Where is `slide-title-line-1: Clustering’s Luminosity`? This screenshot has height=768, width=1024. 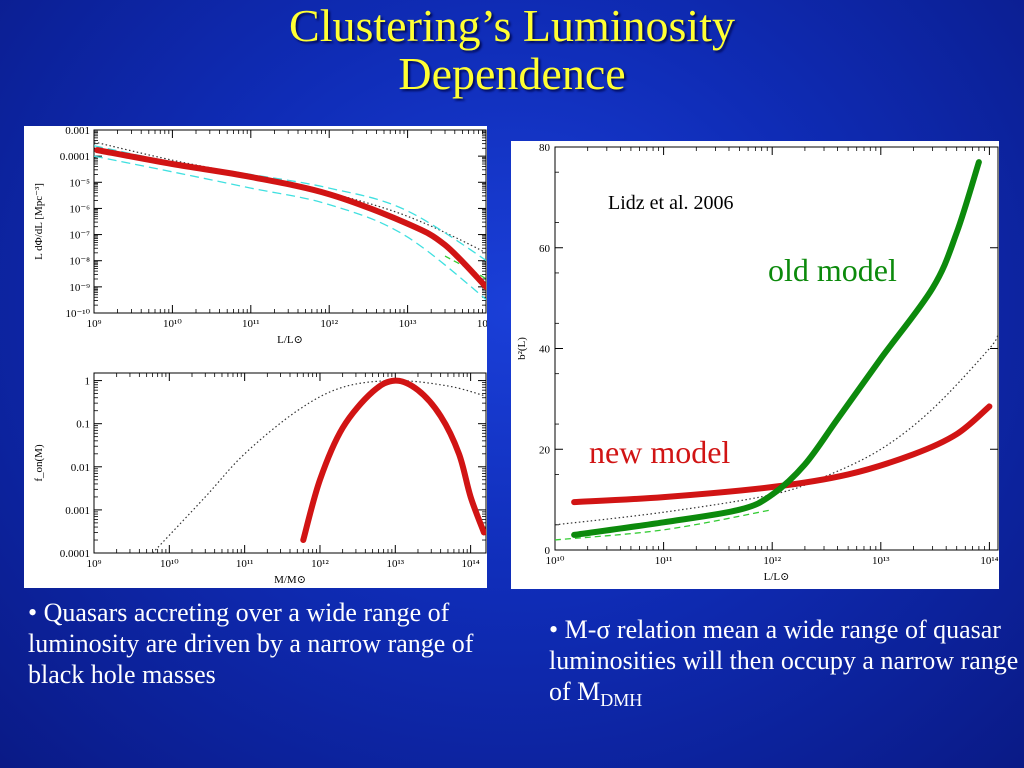 slide-title-line-1: Clustering’s Luminosity is located at coordinates (512, 25).